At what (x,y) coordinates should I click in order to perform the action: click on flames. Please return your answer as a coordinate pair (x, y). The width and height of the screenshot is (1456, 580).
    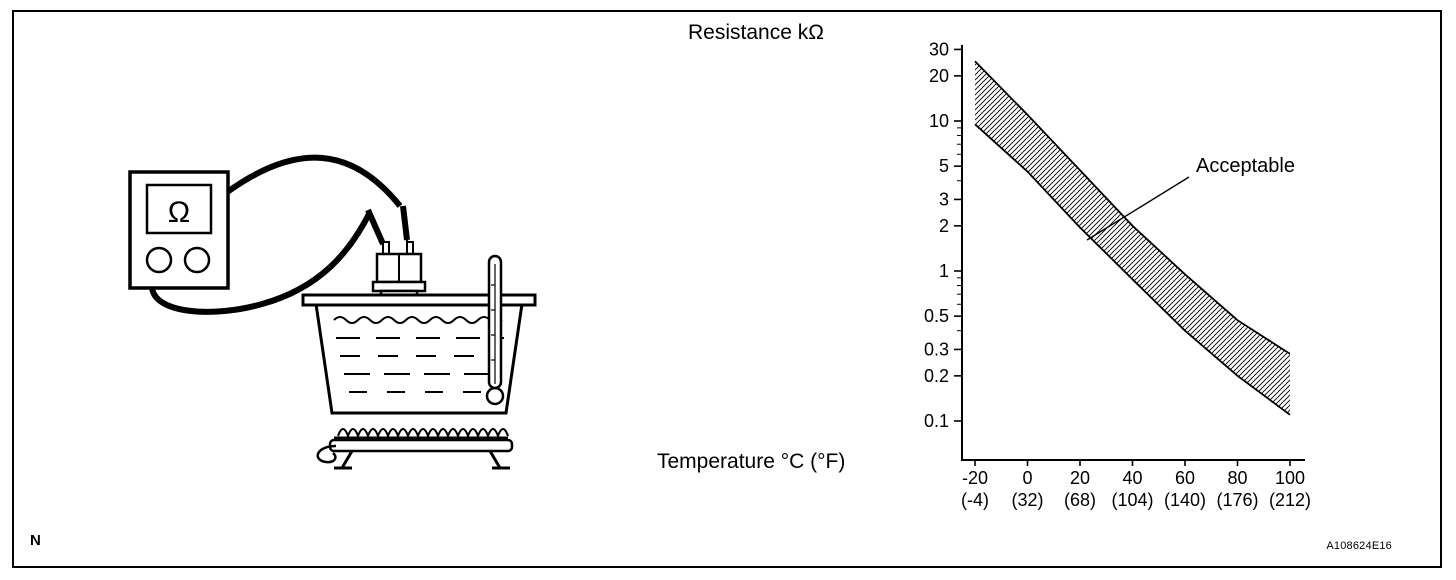
    Looking at the image, I should click on (423, 433).